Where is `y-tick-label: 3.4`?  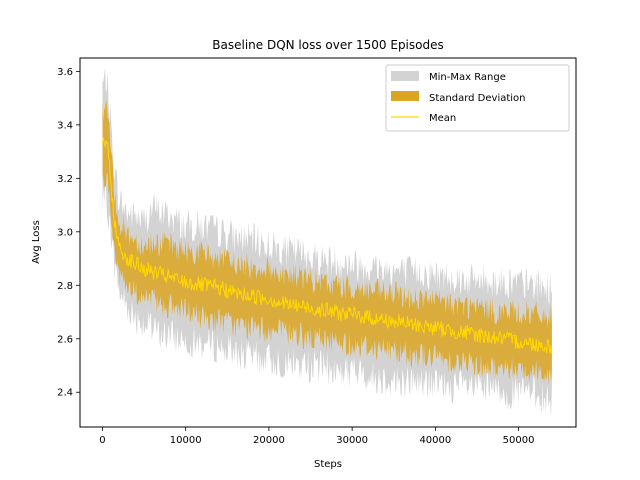 y-tick-label: 3.4 is located at coordinates (65, 125).